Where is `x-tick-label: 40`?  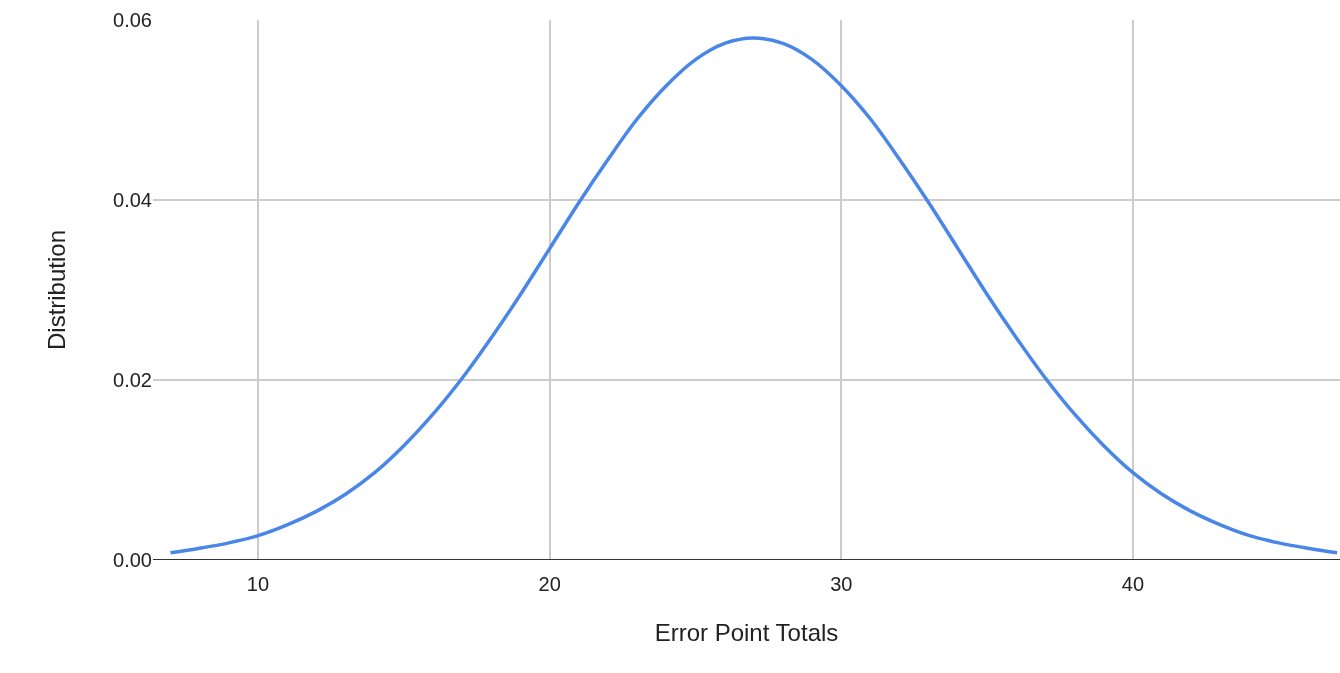
x-tick-label: 40 is located at coordinates (1133, 584).